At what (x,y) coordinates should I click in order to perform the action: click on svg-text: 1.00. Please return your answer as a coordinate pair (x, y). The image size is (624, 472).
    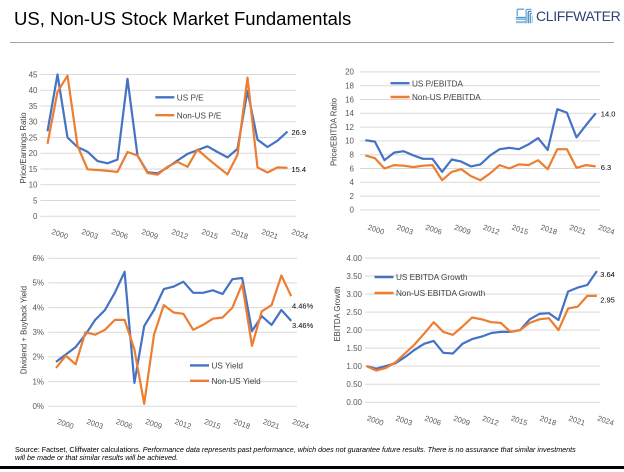
    Looking at the image, I should click on (354, 366).